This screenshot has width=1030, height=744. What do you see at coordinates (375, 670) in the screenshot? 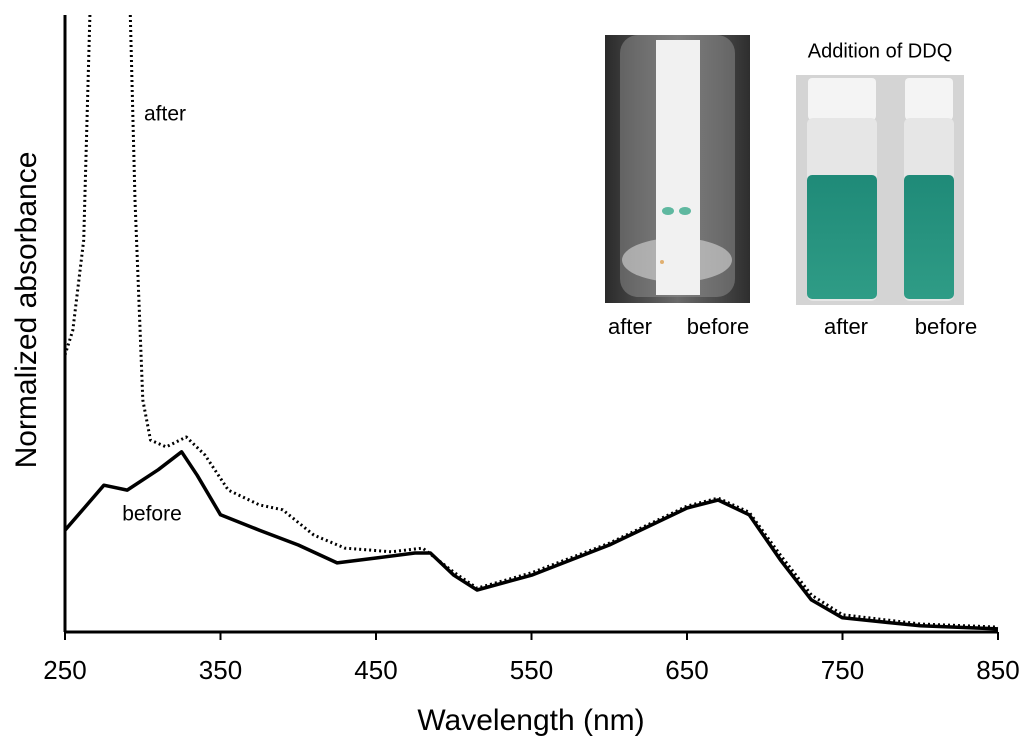
I see `x-tick-label: 450` at bounding box center [375, 670].